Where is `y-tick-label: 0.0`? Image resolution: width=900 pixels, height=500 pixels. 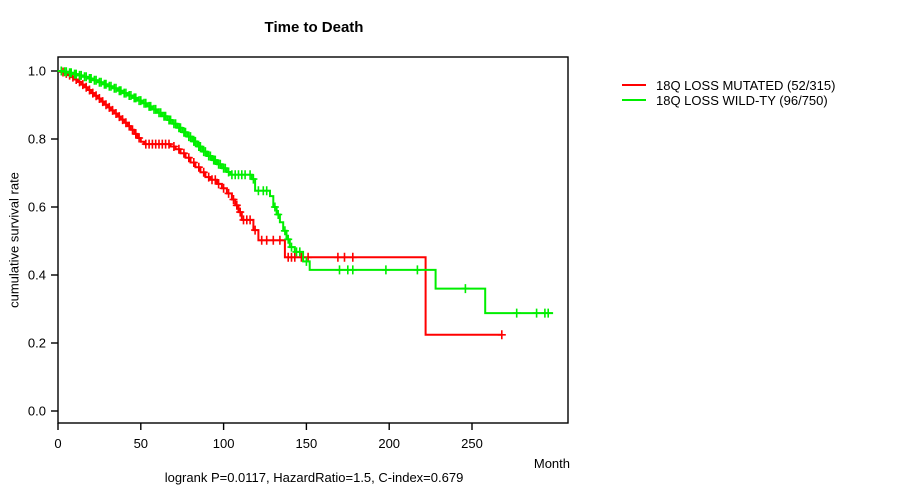
y-tick-label: 0.0 is located at coordinates (37, 411).